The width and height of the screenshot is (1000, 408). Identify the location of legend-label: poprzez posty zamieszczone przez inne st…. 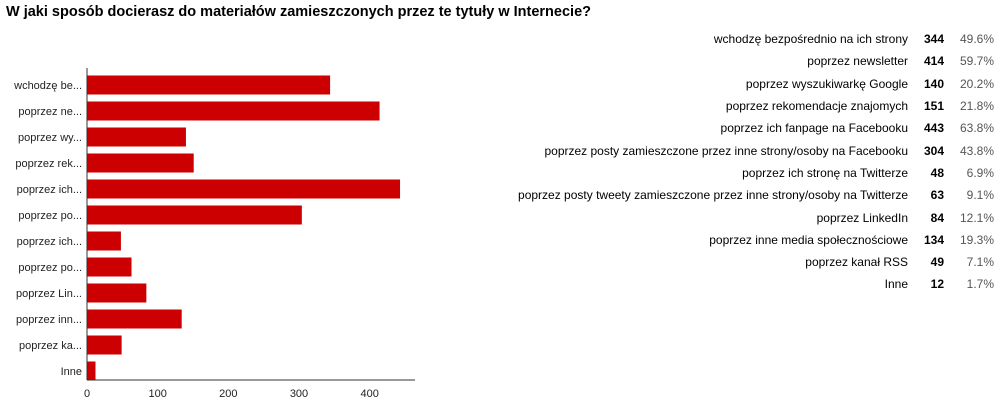
(726, 150).